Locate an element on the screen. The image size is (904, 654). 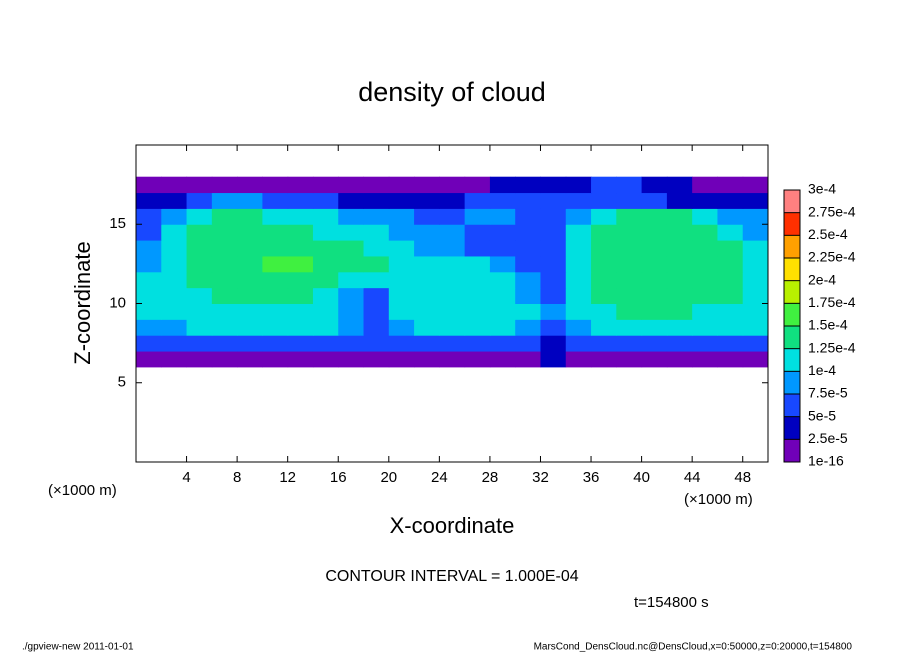
colorbar-label: 5e-5 is located at coordinates (822, 415).